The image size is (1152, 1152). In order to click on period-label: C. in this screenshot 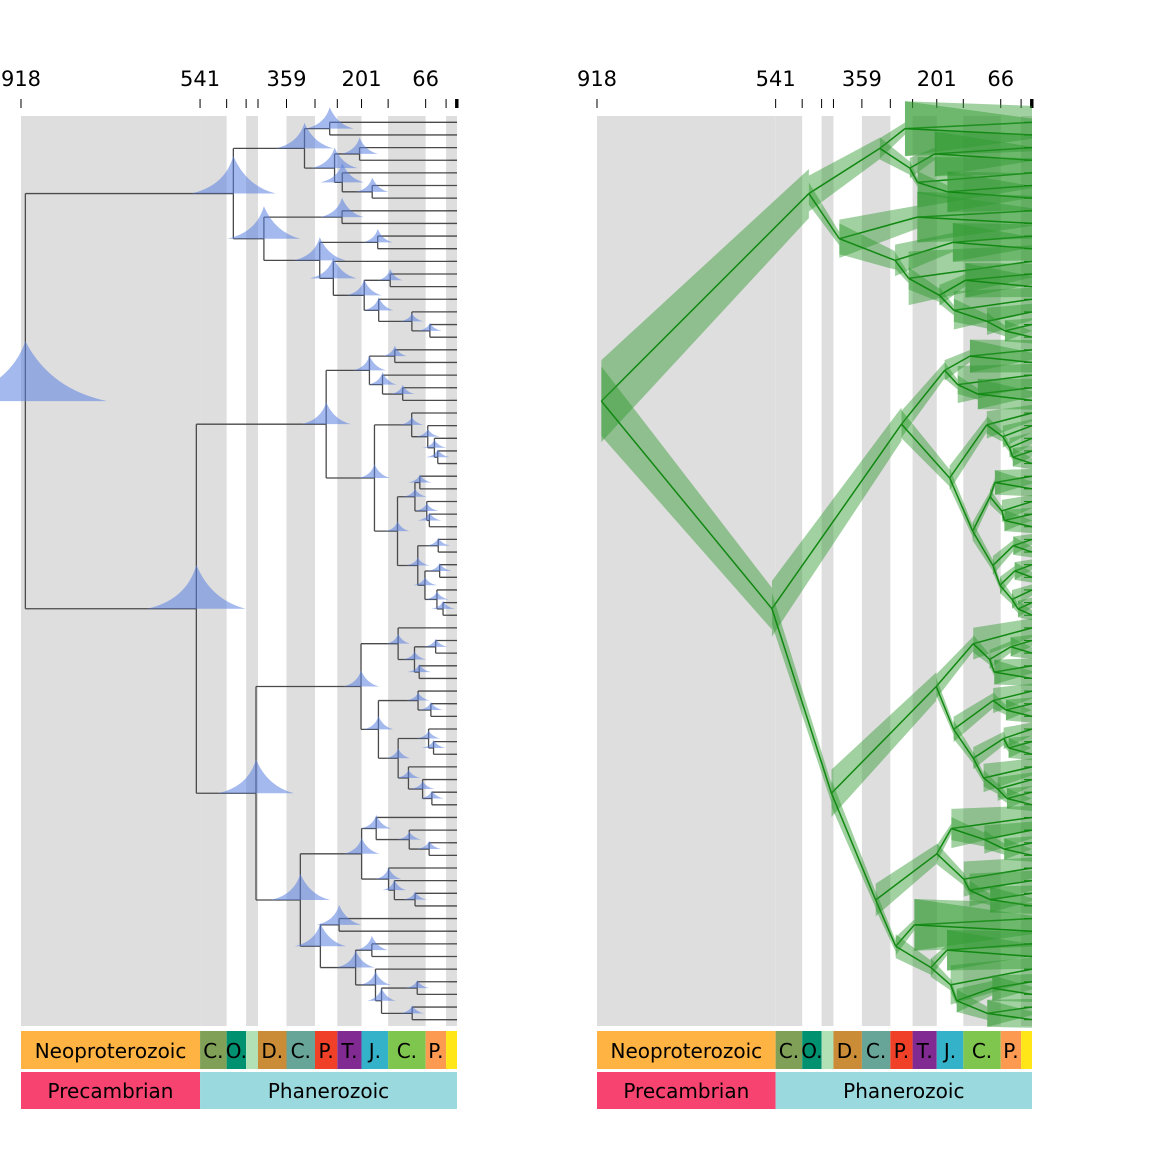, I will do `click(301, 1051)`.